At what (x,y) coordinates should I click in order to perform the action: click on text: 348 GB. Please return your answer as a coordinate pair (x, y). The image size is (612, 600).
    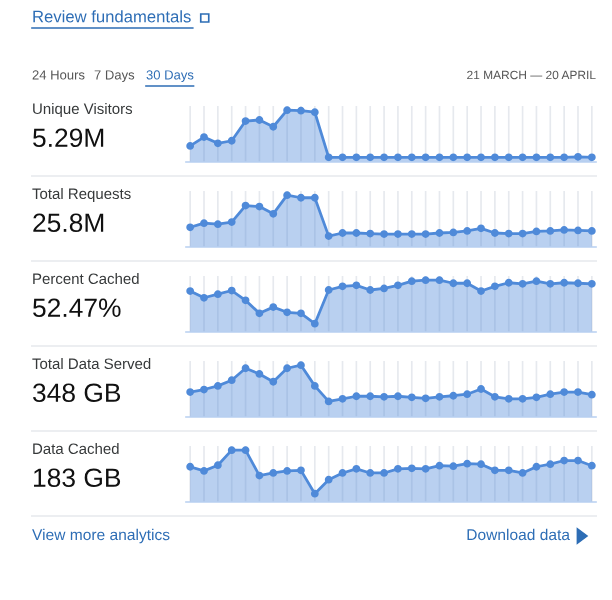
    Looking at the image, I should click on (77, 393).